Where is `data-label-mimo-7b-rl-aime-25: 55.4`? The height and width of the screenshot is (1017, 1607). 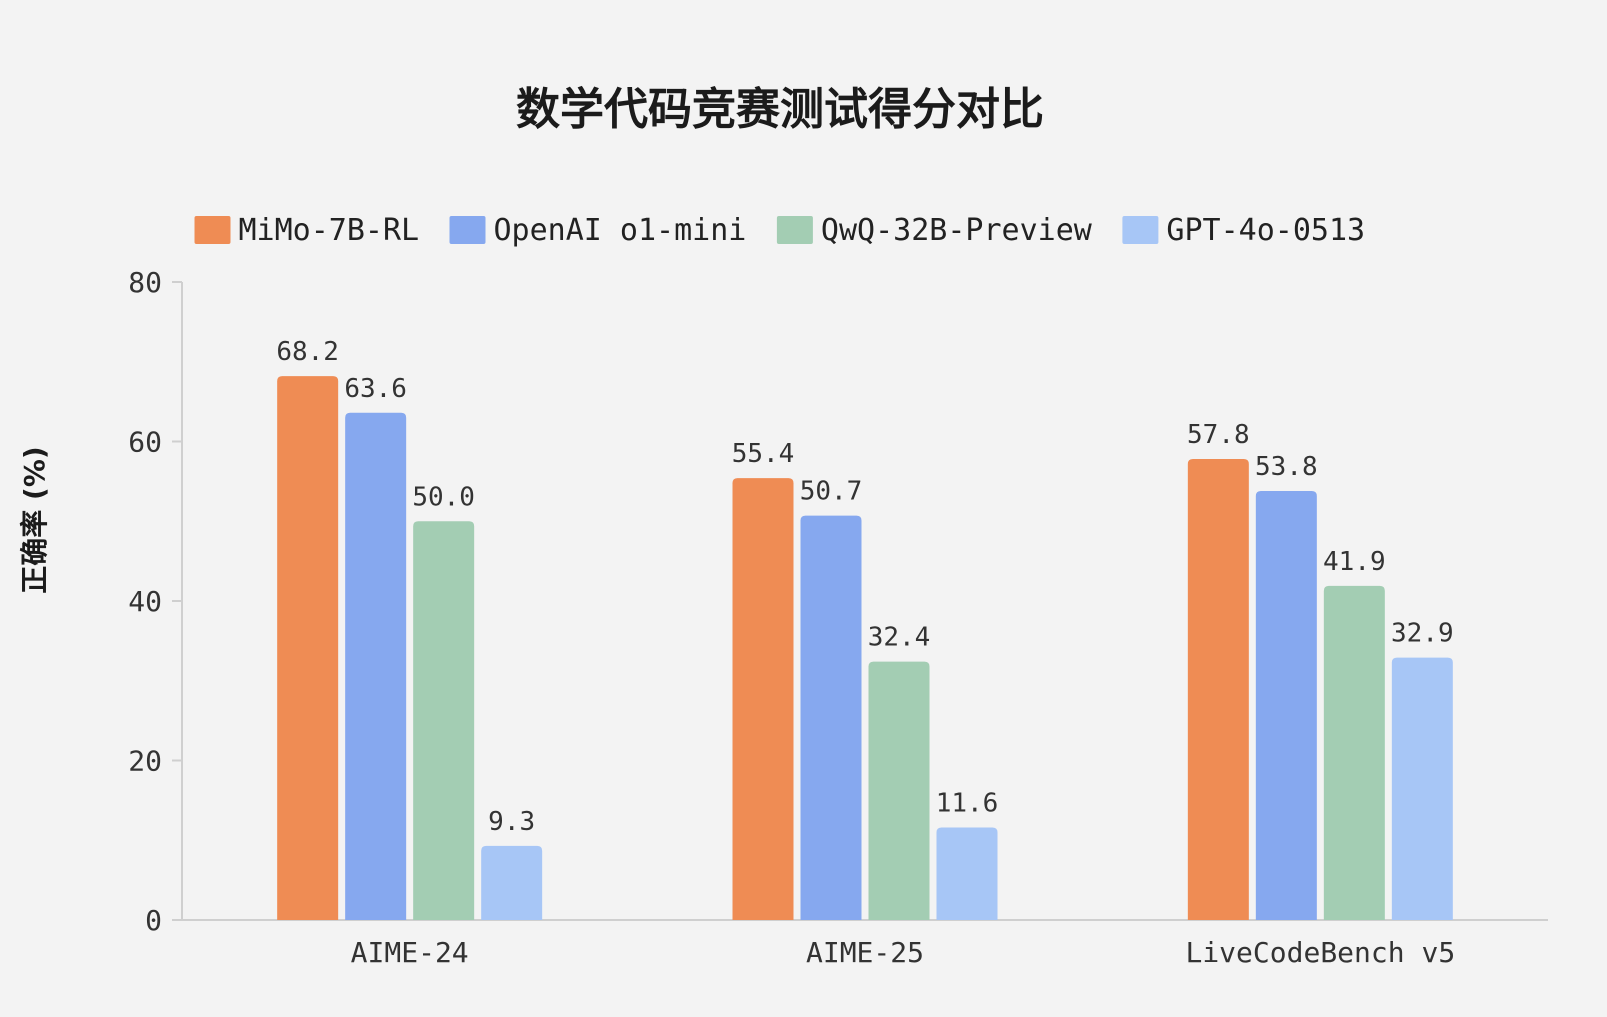 data-label-mimo-7b-rl-aime-25: 55.4 is located at coordinates (763, 454).